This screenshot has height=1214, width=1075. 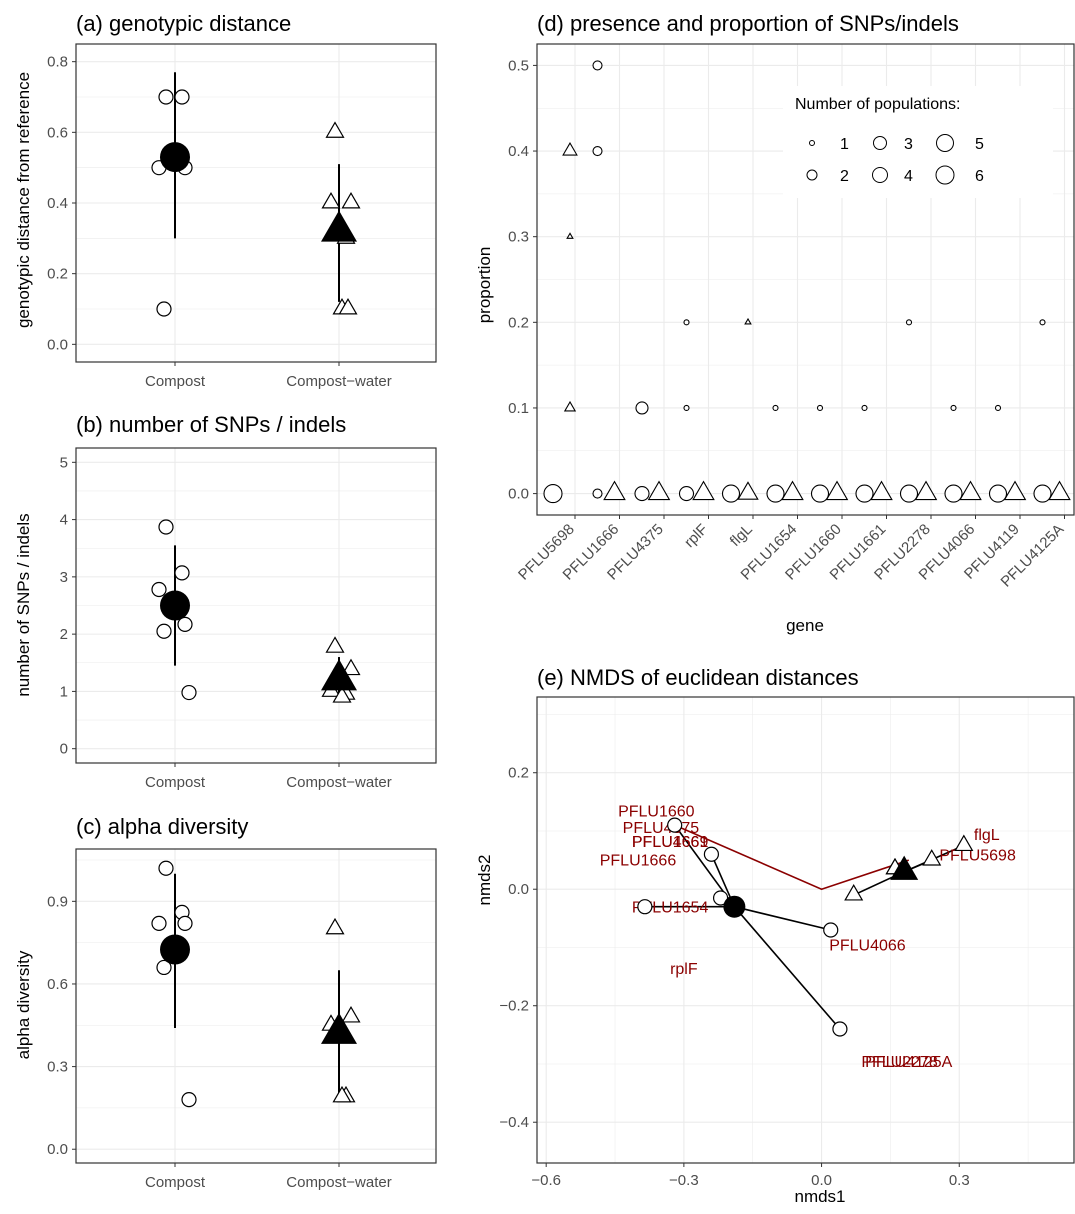 I want to click on panel-e-xtick-label: 0.0, so click(x=821, y=1180).